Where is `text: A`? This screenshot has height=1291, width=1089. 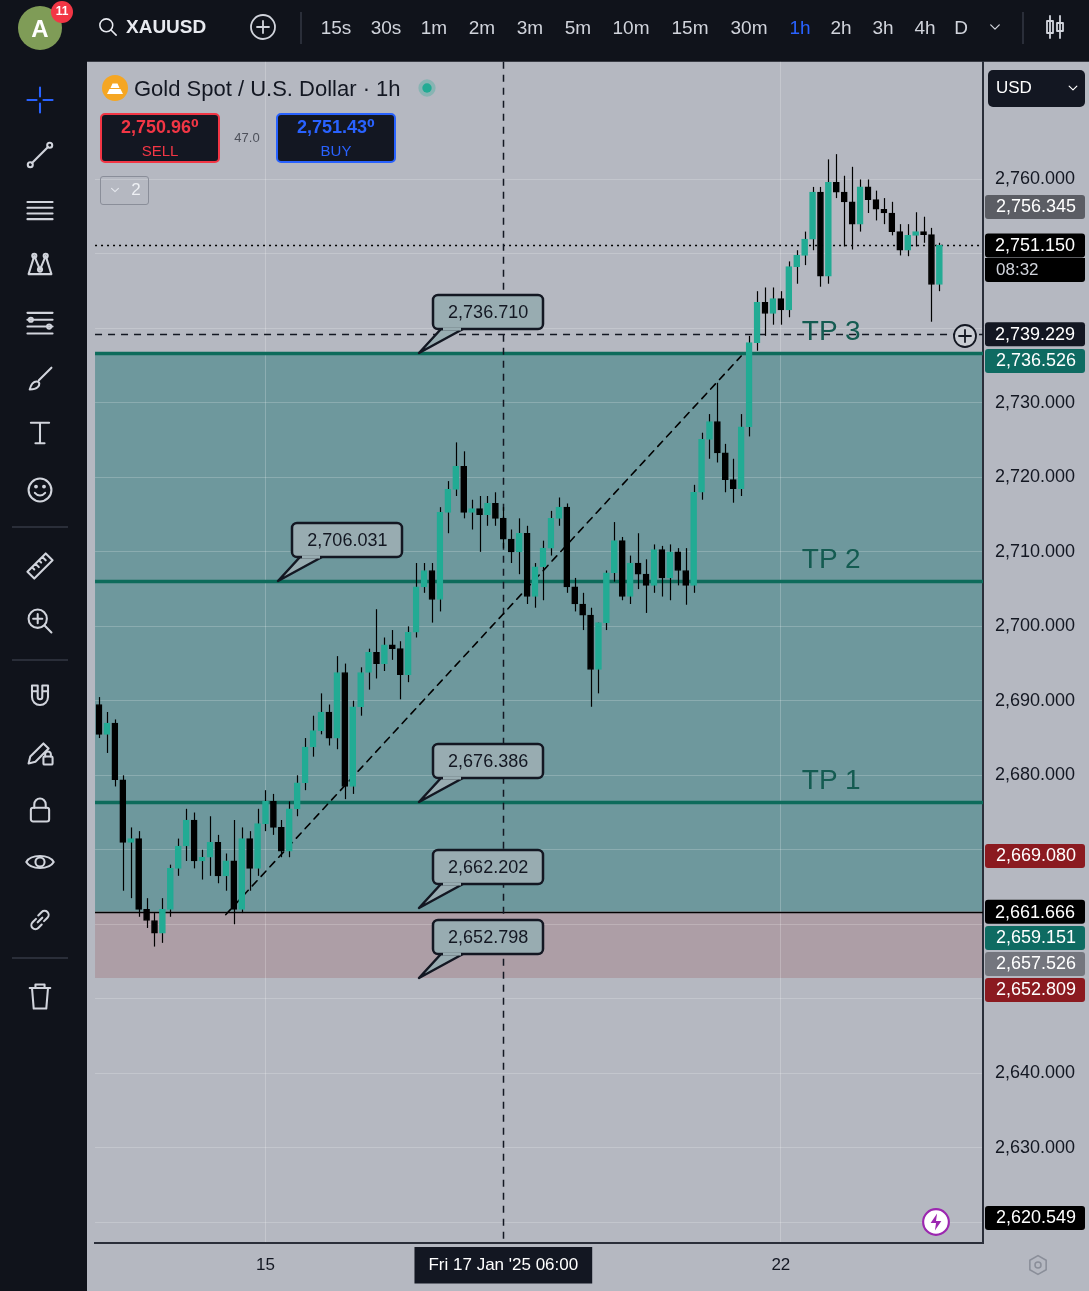
text: A is located at coordinates (40, 28).